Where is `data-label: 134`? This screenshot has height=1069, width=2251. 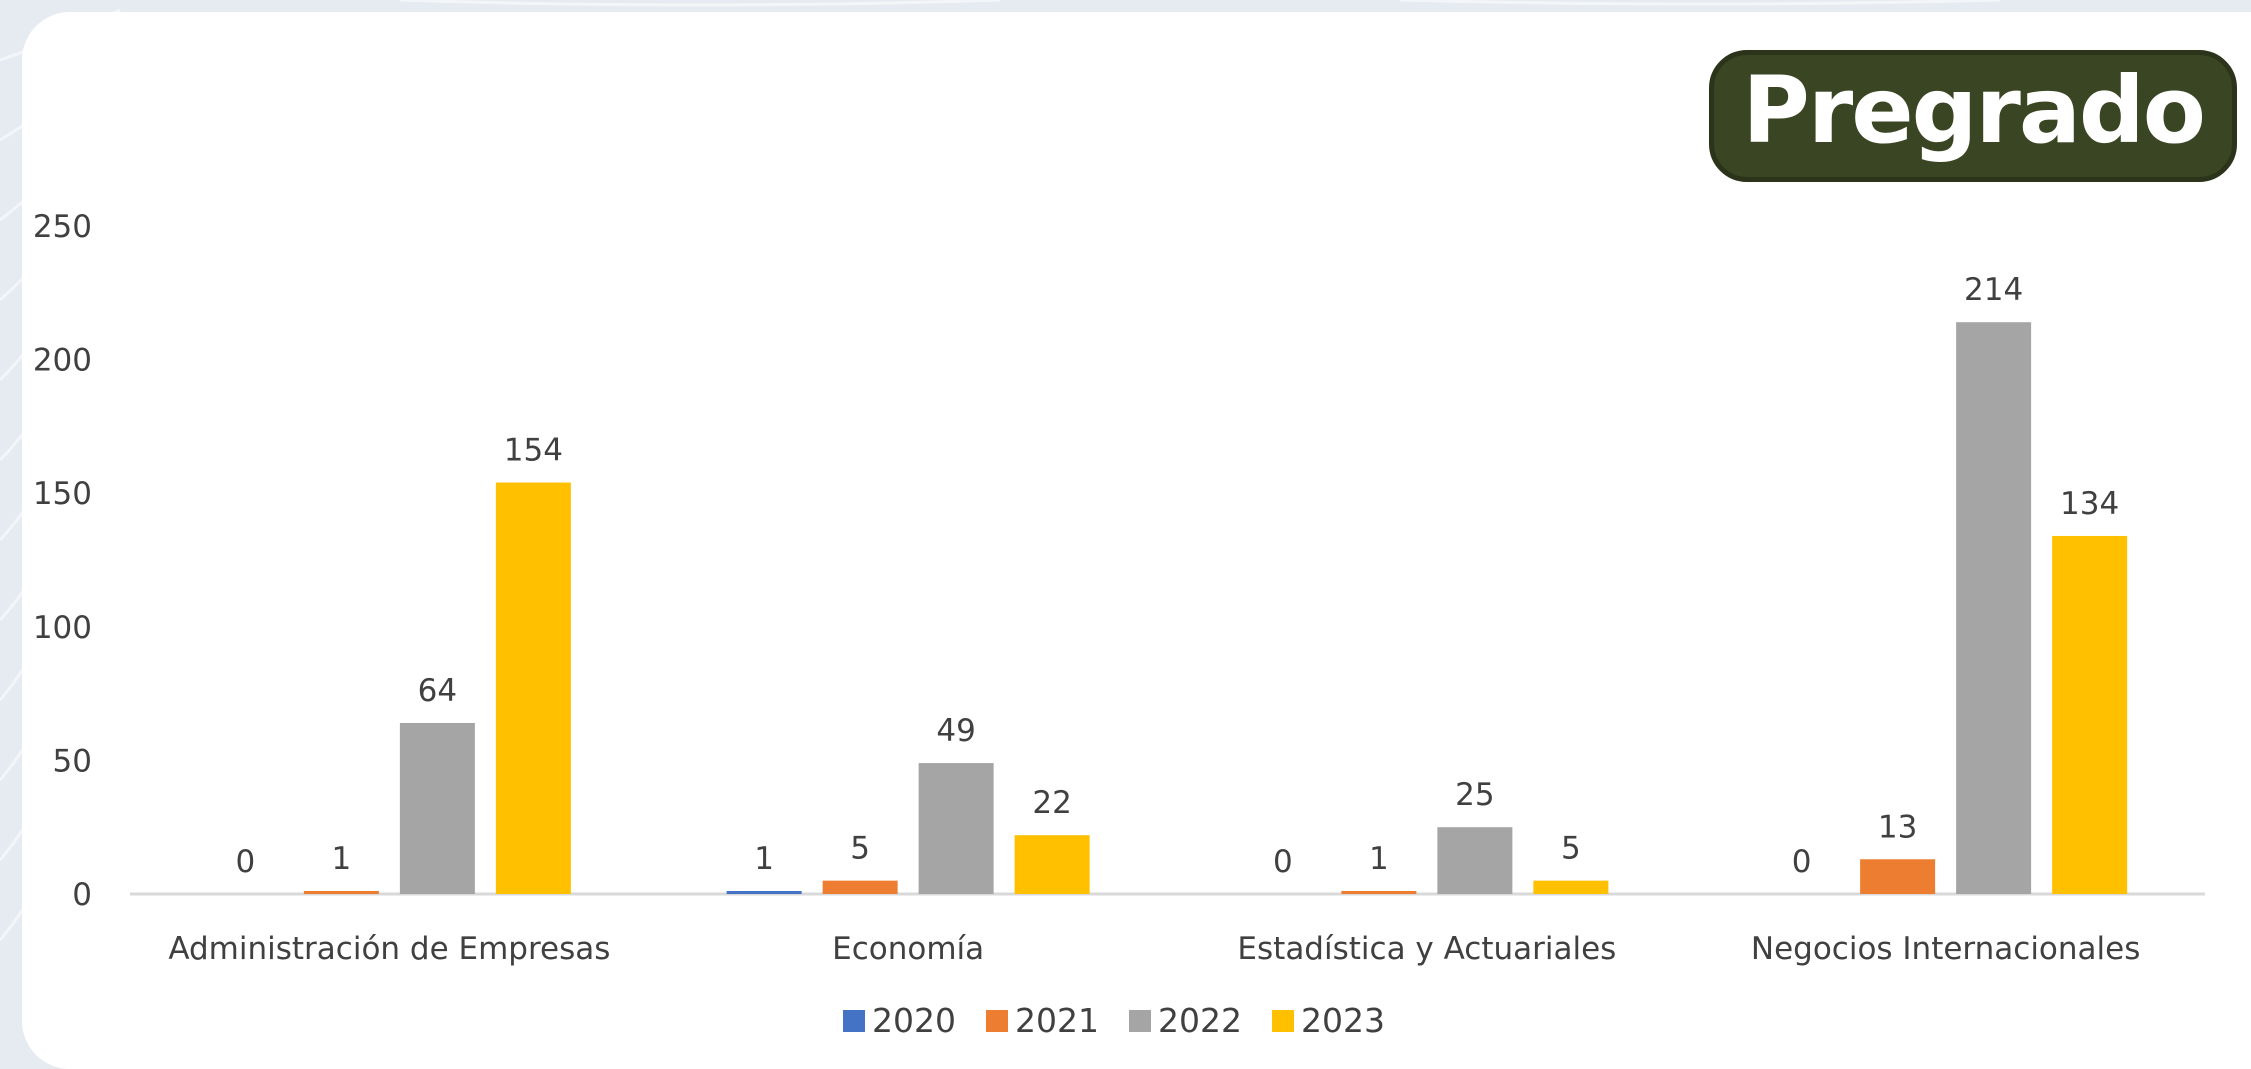 data-label: 134 is located at coordinates (2089, 504).